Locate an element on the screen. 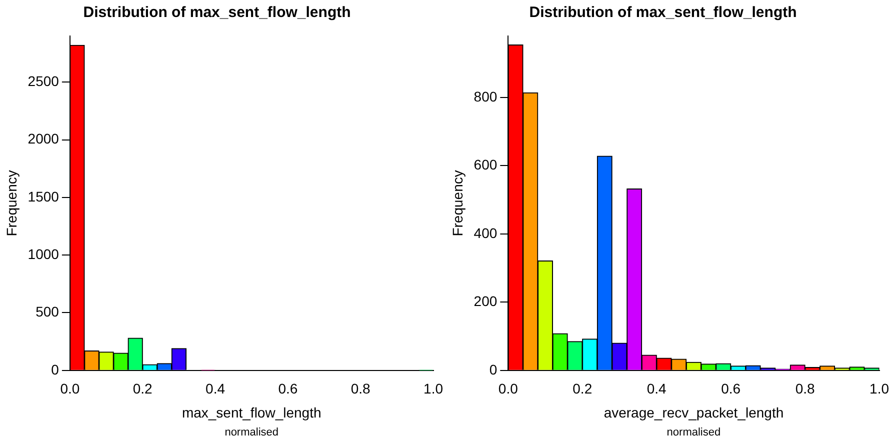 The width and height of the screenshot is (892, 440). y-tick-label: 800 is located at coordinates (486, 96).